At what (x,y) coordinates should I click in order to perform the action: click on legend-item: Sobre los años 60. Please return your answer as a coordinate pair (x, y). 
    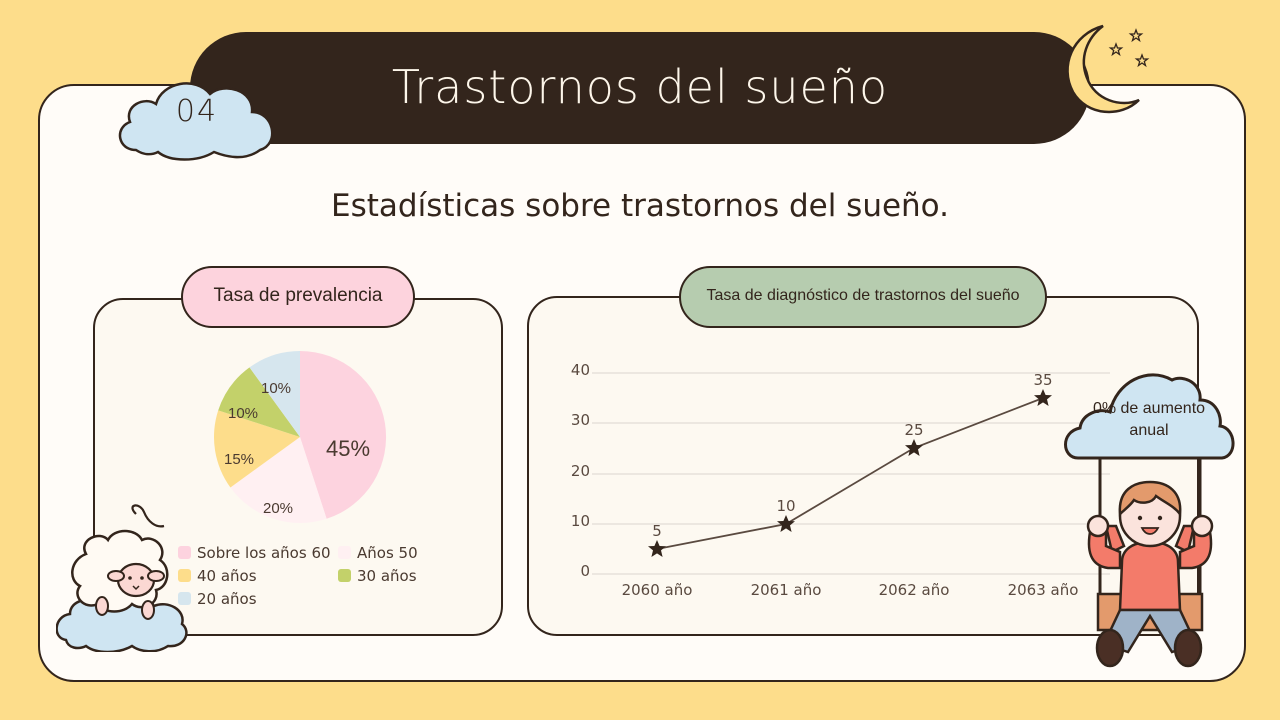
    Looking at the image, I should click on (254, 553).